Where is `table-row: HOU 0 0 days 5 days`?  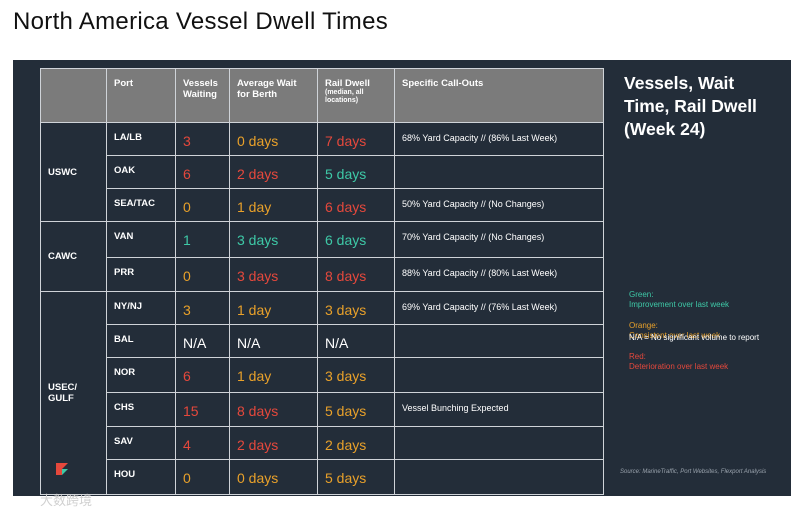 table-row: HOU 0 0 days 5 days is located at coordinates (322, 477).